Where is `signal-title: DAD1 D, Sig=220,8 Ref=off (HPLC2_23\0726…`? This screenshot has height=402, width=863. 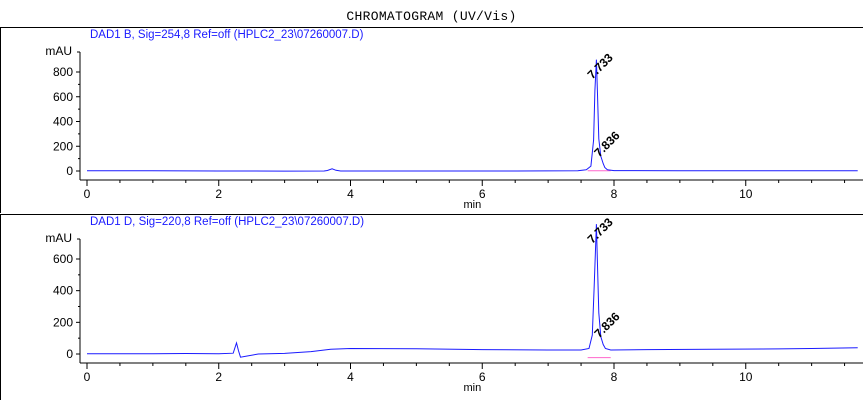
signal-title: DAD1 D, Sig=220,8 Ref=off (HPLC2_23\0726… is located at coordinates (227, 222).